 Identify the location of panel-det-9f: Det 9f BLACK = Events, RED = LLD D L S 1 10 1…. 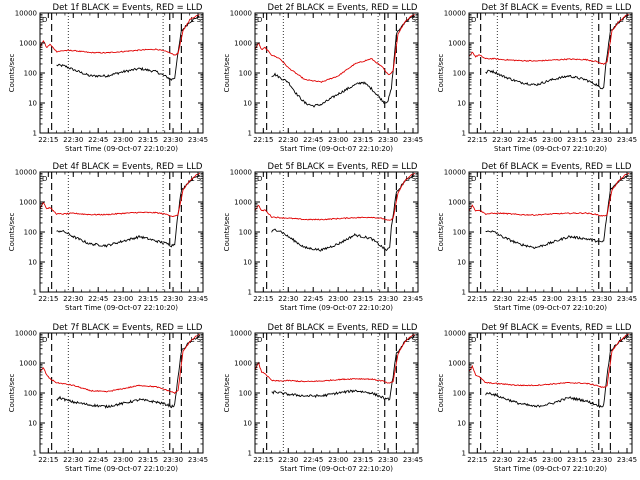
(537, 398).